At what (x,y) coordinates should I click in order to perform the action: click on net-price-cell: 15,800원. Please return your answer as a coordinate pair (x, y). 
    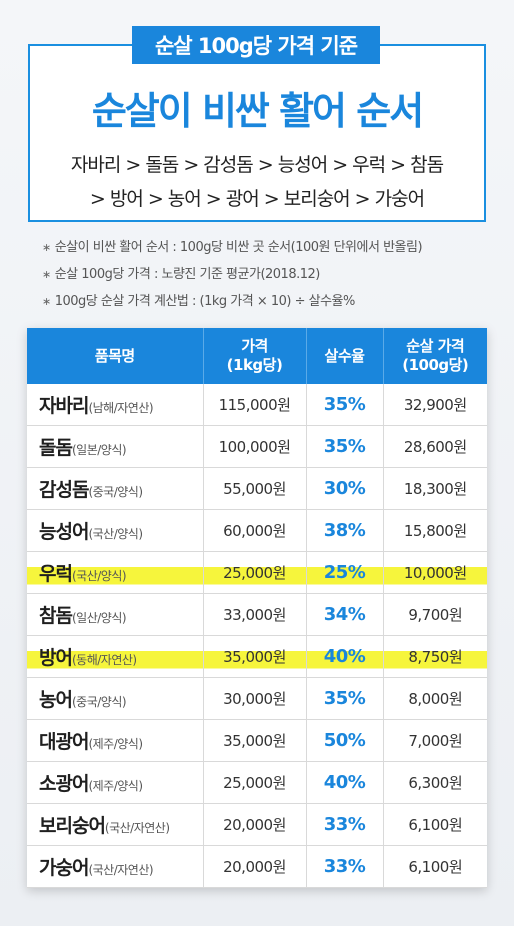
    Looking at the image, I should click on (435, 530).